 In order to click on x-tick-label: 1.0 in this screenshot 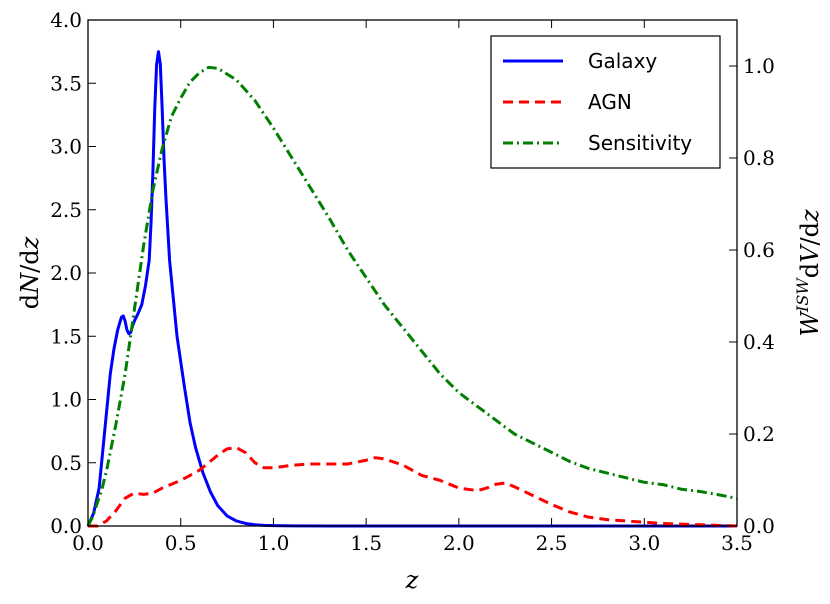, I will do `click(274, 543)`.